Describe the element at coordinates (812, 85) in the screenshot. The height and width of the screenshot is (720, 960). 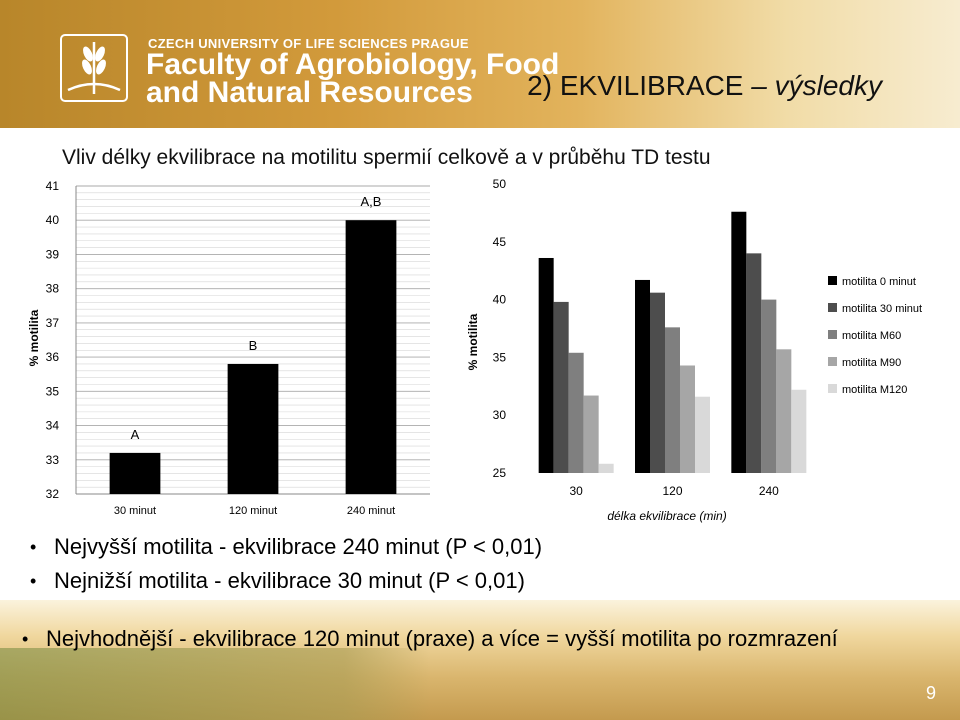
I see `title-suffix: – výsledky` at that location.